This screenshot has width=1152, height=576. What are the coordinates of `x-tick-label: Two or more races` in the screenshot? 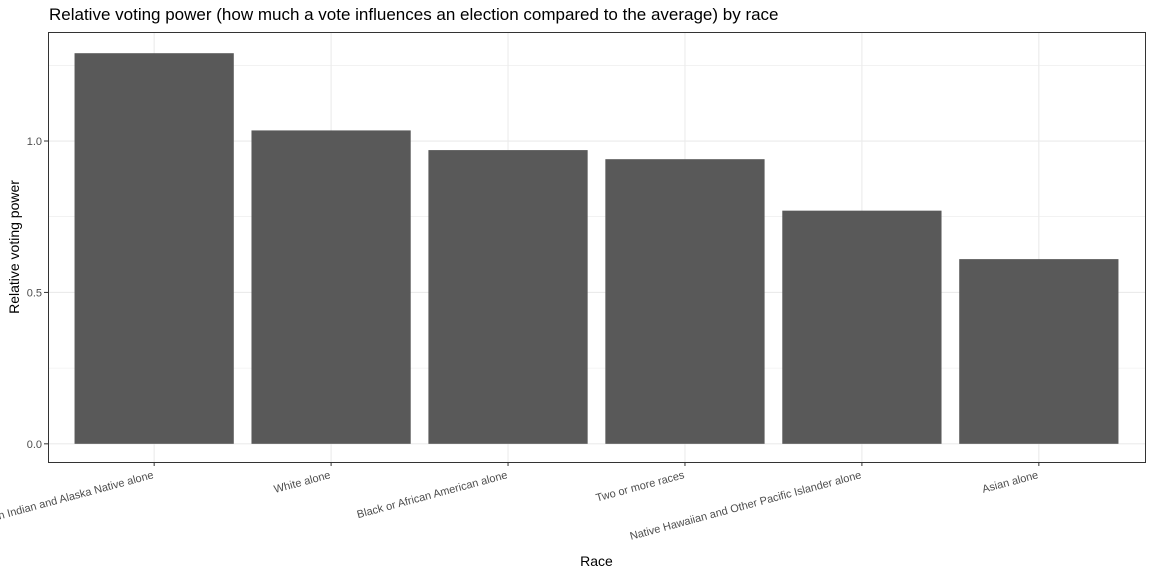 It's located at (641, 486).